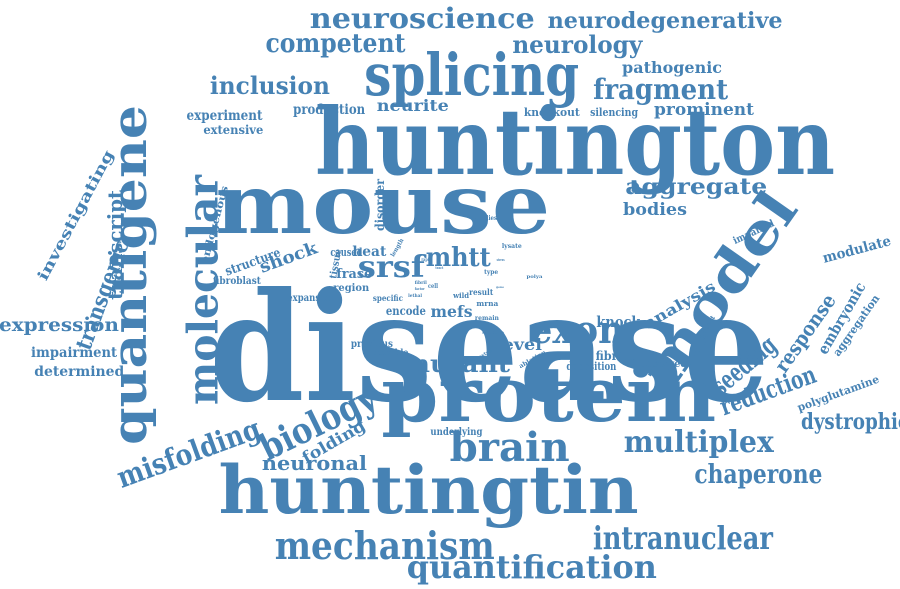  I want to click on word-fibroblast: fibroblast, so click(236, 281).